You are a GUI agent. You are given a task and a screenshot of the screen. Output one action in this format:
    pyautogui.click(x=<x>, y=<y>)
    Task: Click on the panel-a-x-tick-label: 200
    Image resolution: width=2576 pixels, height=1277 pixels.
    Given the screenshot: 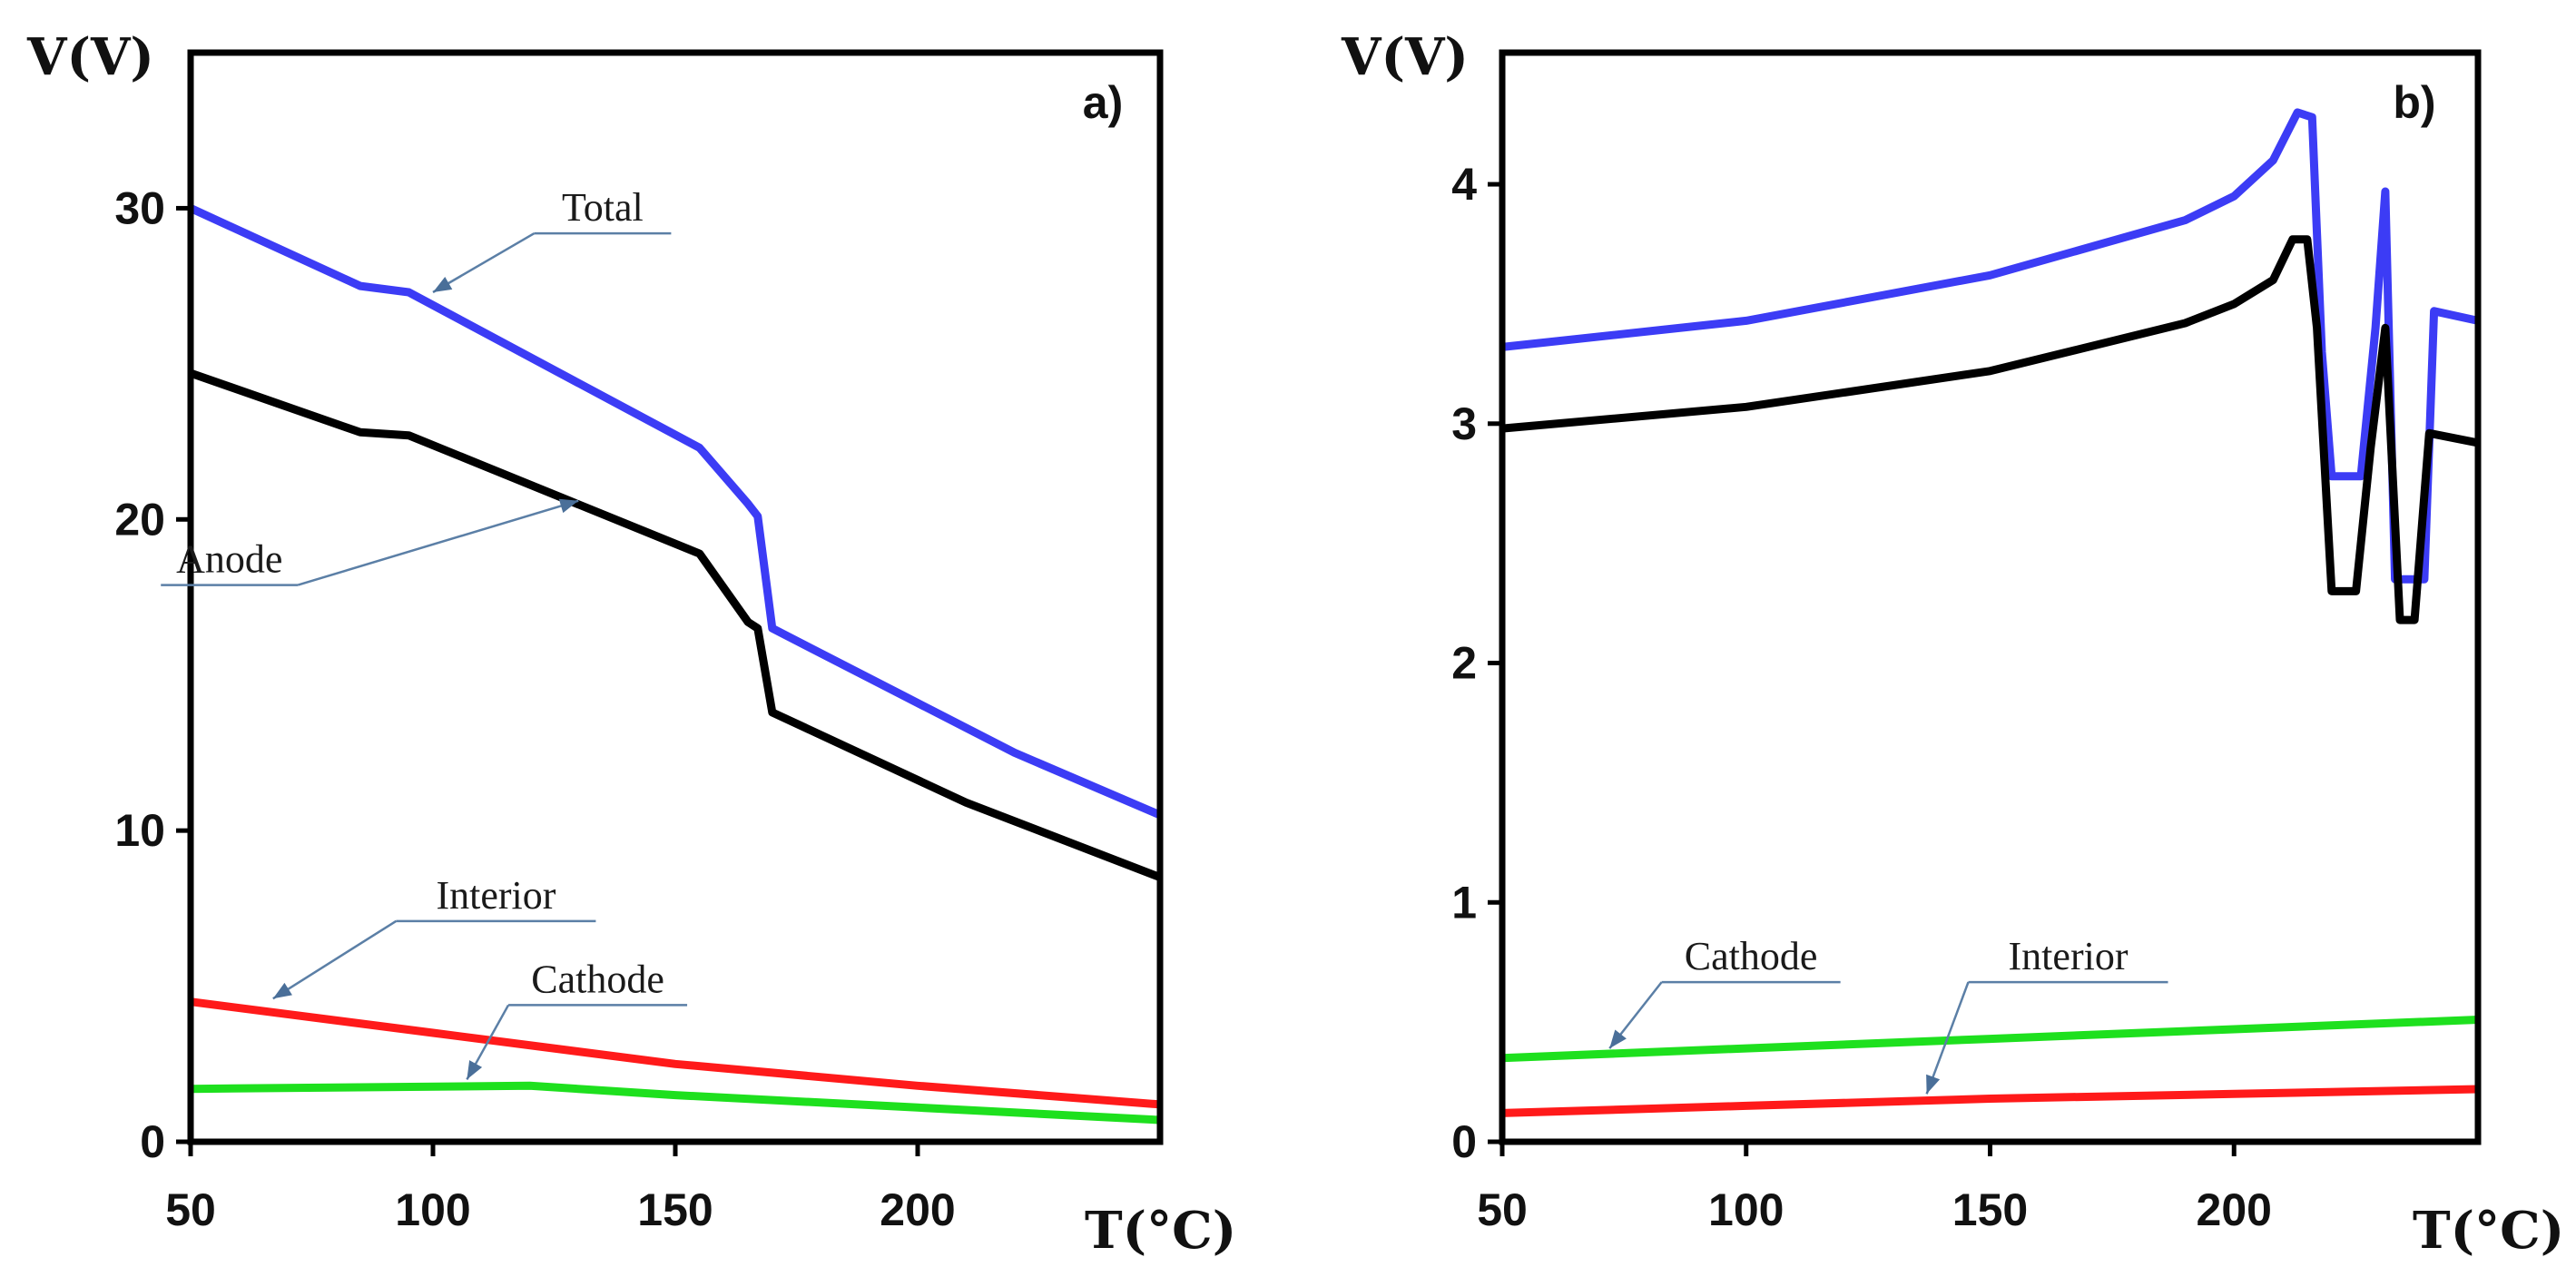 What is the action you would take?
    pyautogui.click(x=917, y=1209)
    